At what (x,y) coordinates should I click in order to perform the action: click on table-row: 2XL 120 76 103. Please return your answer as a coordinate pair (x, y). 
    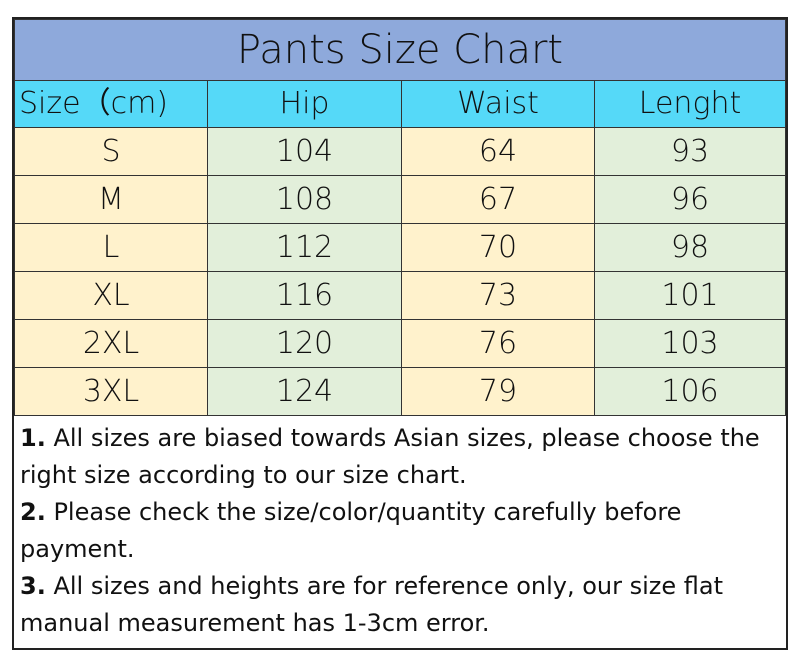
    Looking at the image, I should click on (400, 343).